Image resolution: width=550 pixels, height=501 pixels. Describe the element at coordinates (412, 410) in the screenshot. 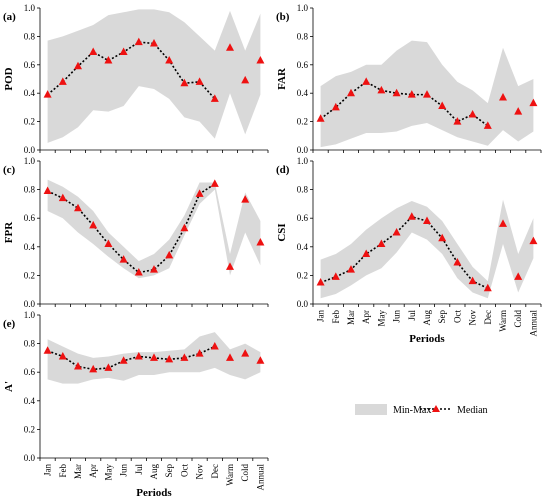

I see `legend-band-label: Min-Max` at that location.